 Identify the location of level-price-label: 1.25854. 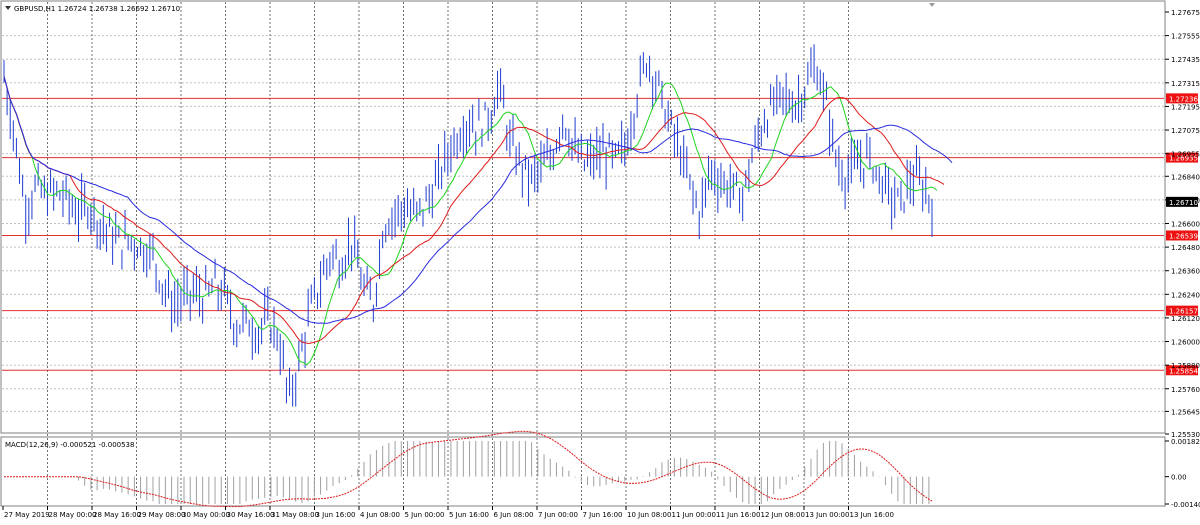
(1183, 371).